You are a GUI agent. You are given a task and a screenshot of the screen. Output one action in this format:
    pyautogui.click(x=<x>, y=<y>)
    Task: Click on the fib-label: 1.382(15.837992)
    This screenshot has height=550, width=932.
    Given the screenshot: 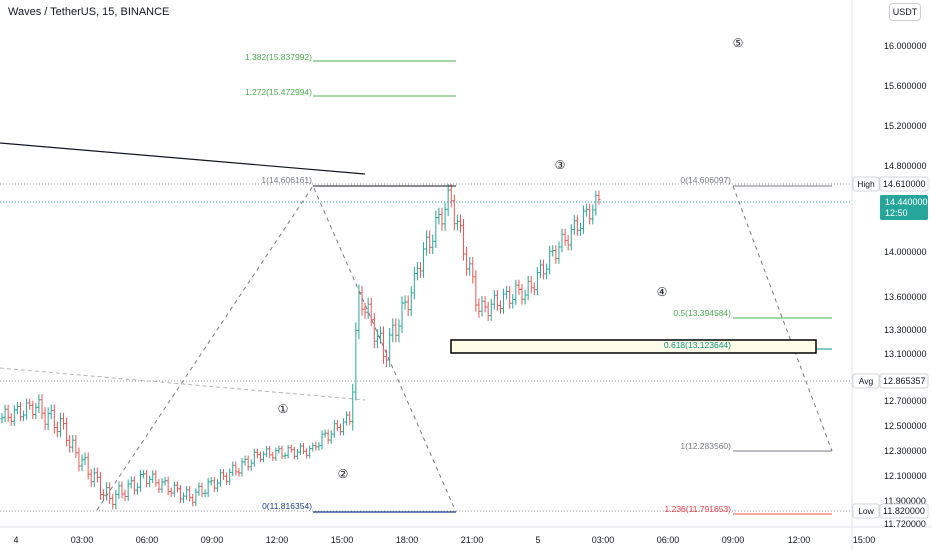 What is the action you would take?
    pyautogui.click(x=278, y=57)
    